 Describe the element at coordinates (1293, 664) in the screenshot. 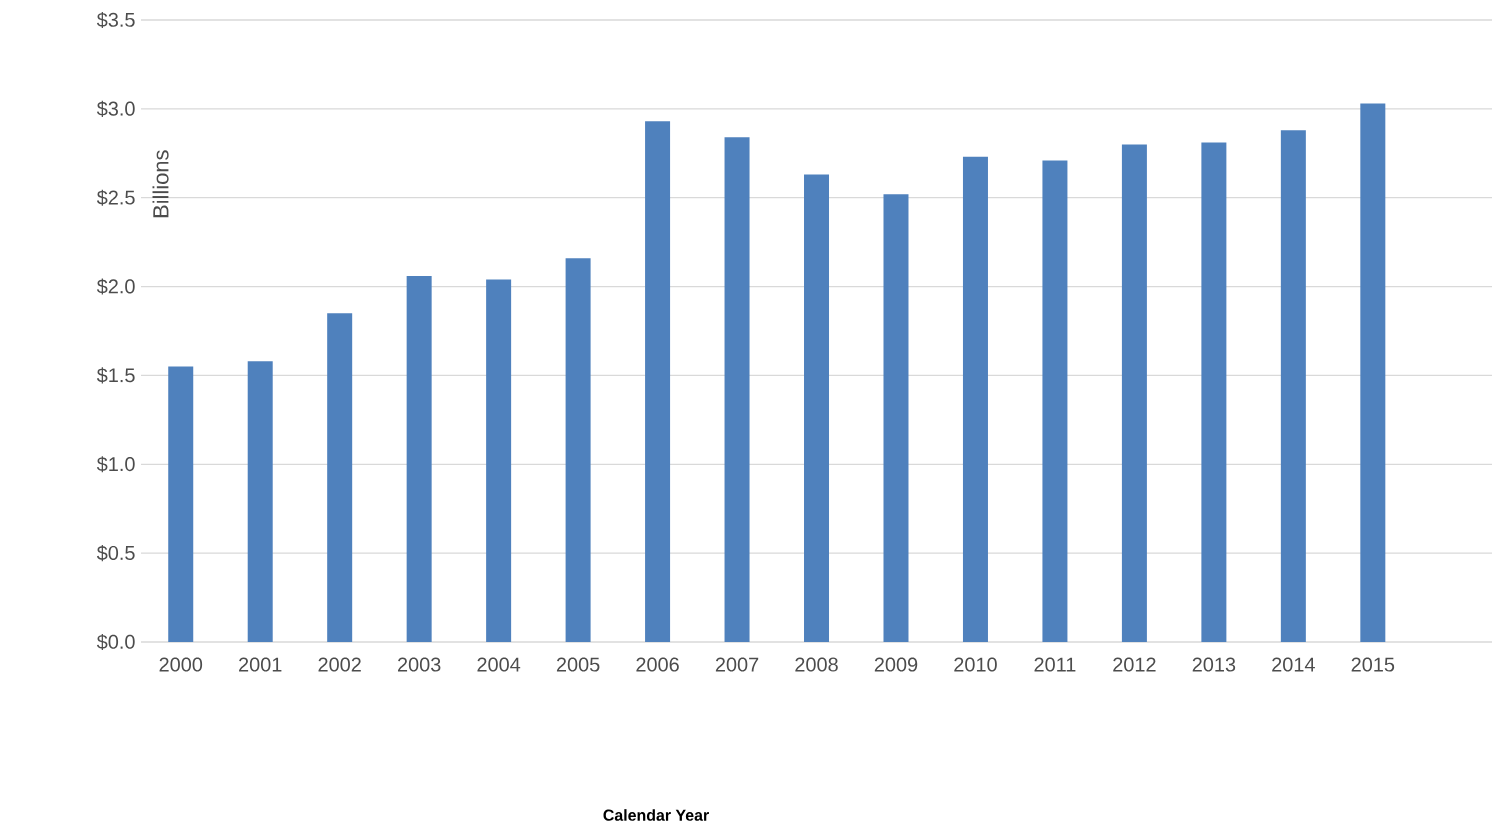

I see `x-tick-label: 2014` at that location.